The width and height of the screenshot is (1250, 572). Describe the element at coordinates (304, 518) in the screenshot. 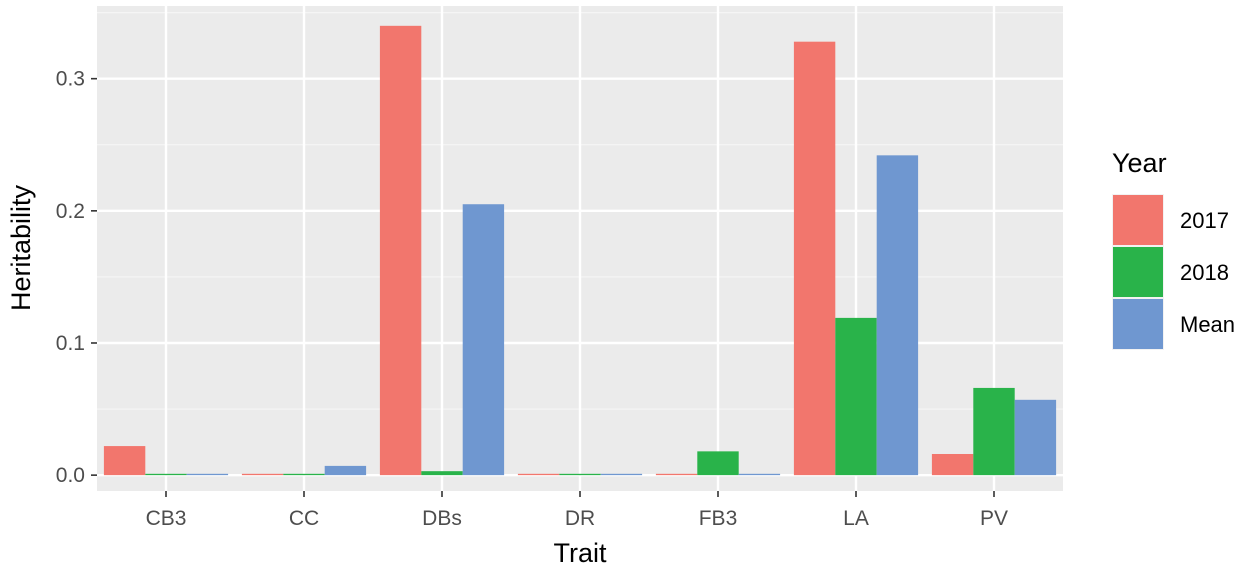

I see `x-tick-label: CC` at that location.